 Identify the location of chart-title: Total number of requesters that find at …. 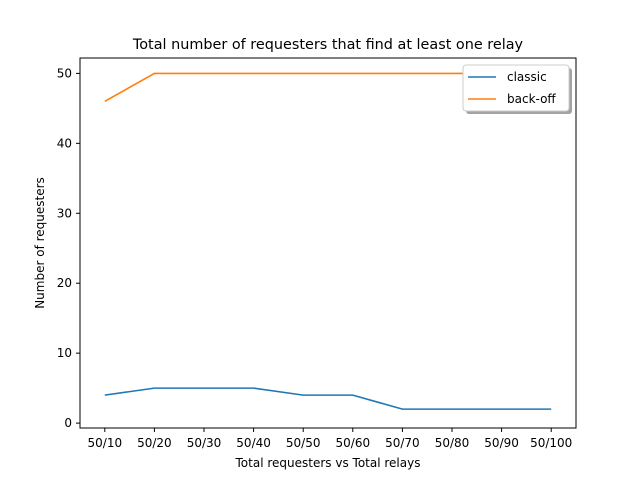
(328, 45).